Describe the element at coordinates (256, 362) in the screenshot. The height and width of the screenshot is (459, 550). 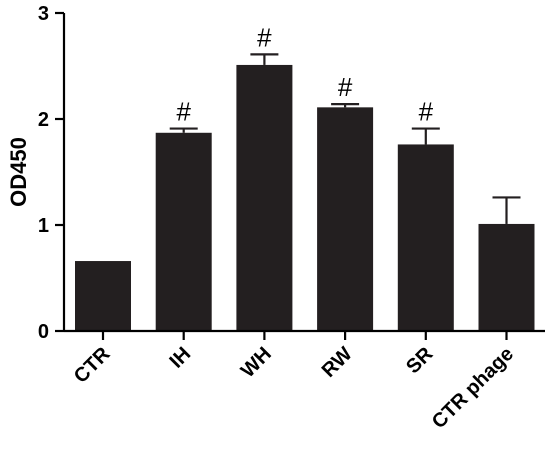
I see `x-tick-label: WH` at that location.